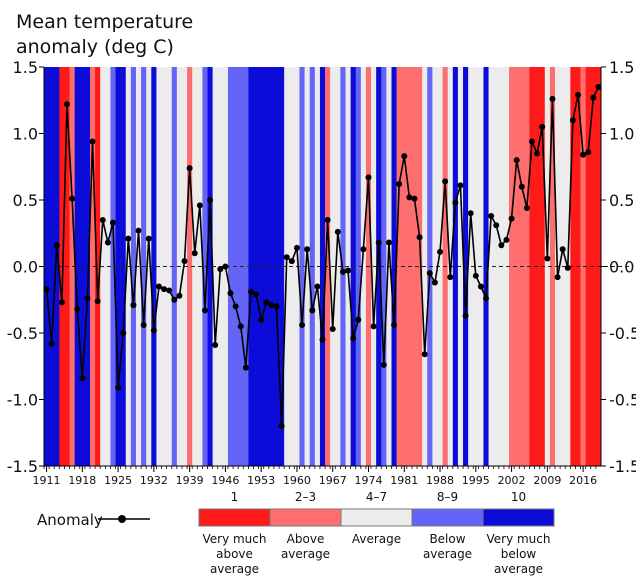 This screenshot has height=587, width=636. I want to click on y-tick-label-left: 0.5, so click(25, 200).